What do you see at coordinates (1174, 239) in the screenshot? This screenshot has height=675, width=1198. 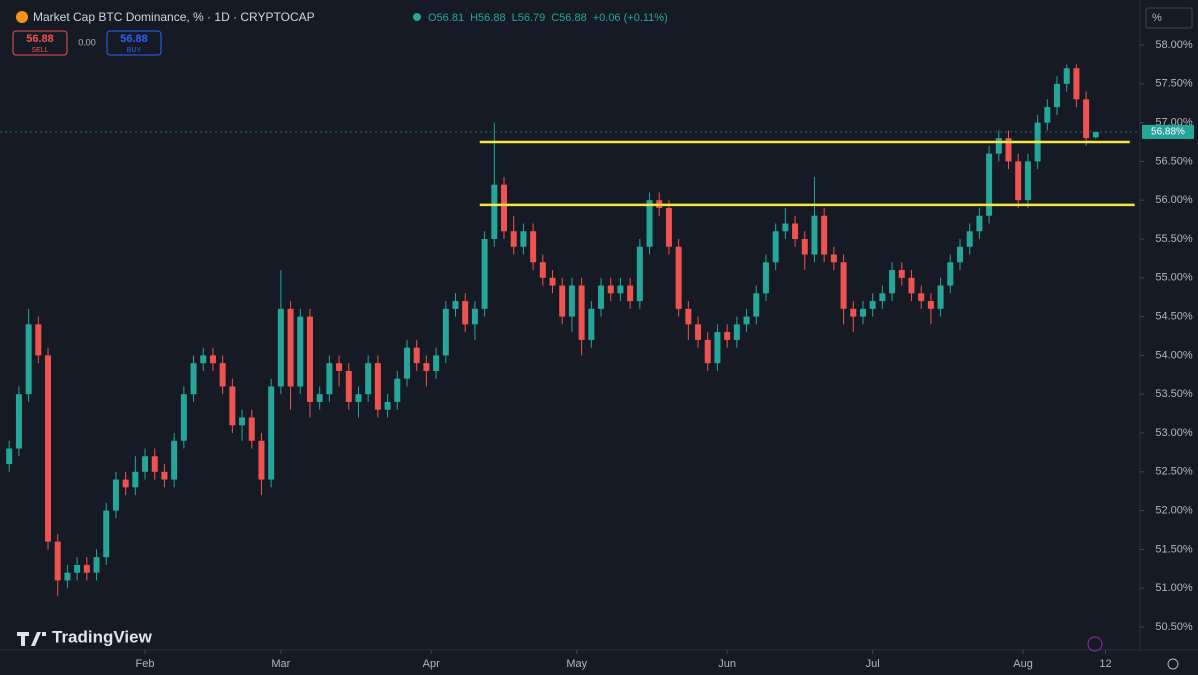 I see `y-tick-label: 55.50%` at bounding box center [1174, 239].